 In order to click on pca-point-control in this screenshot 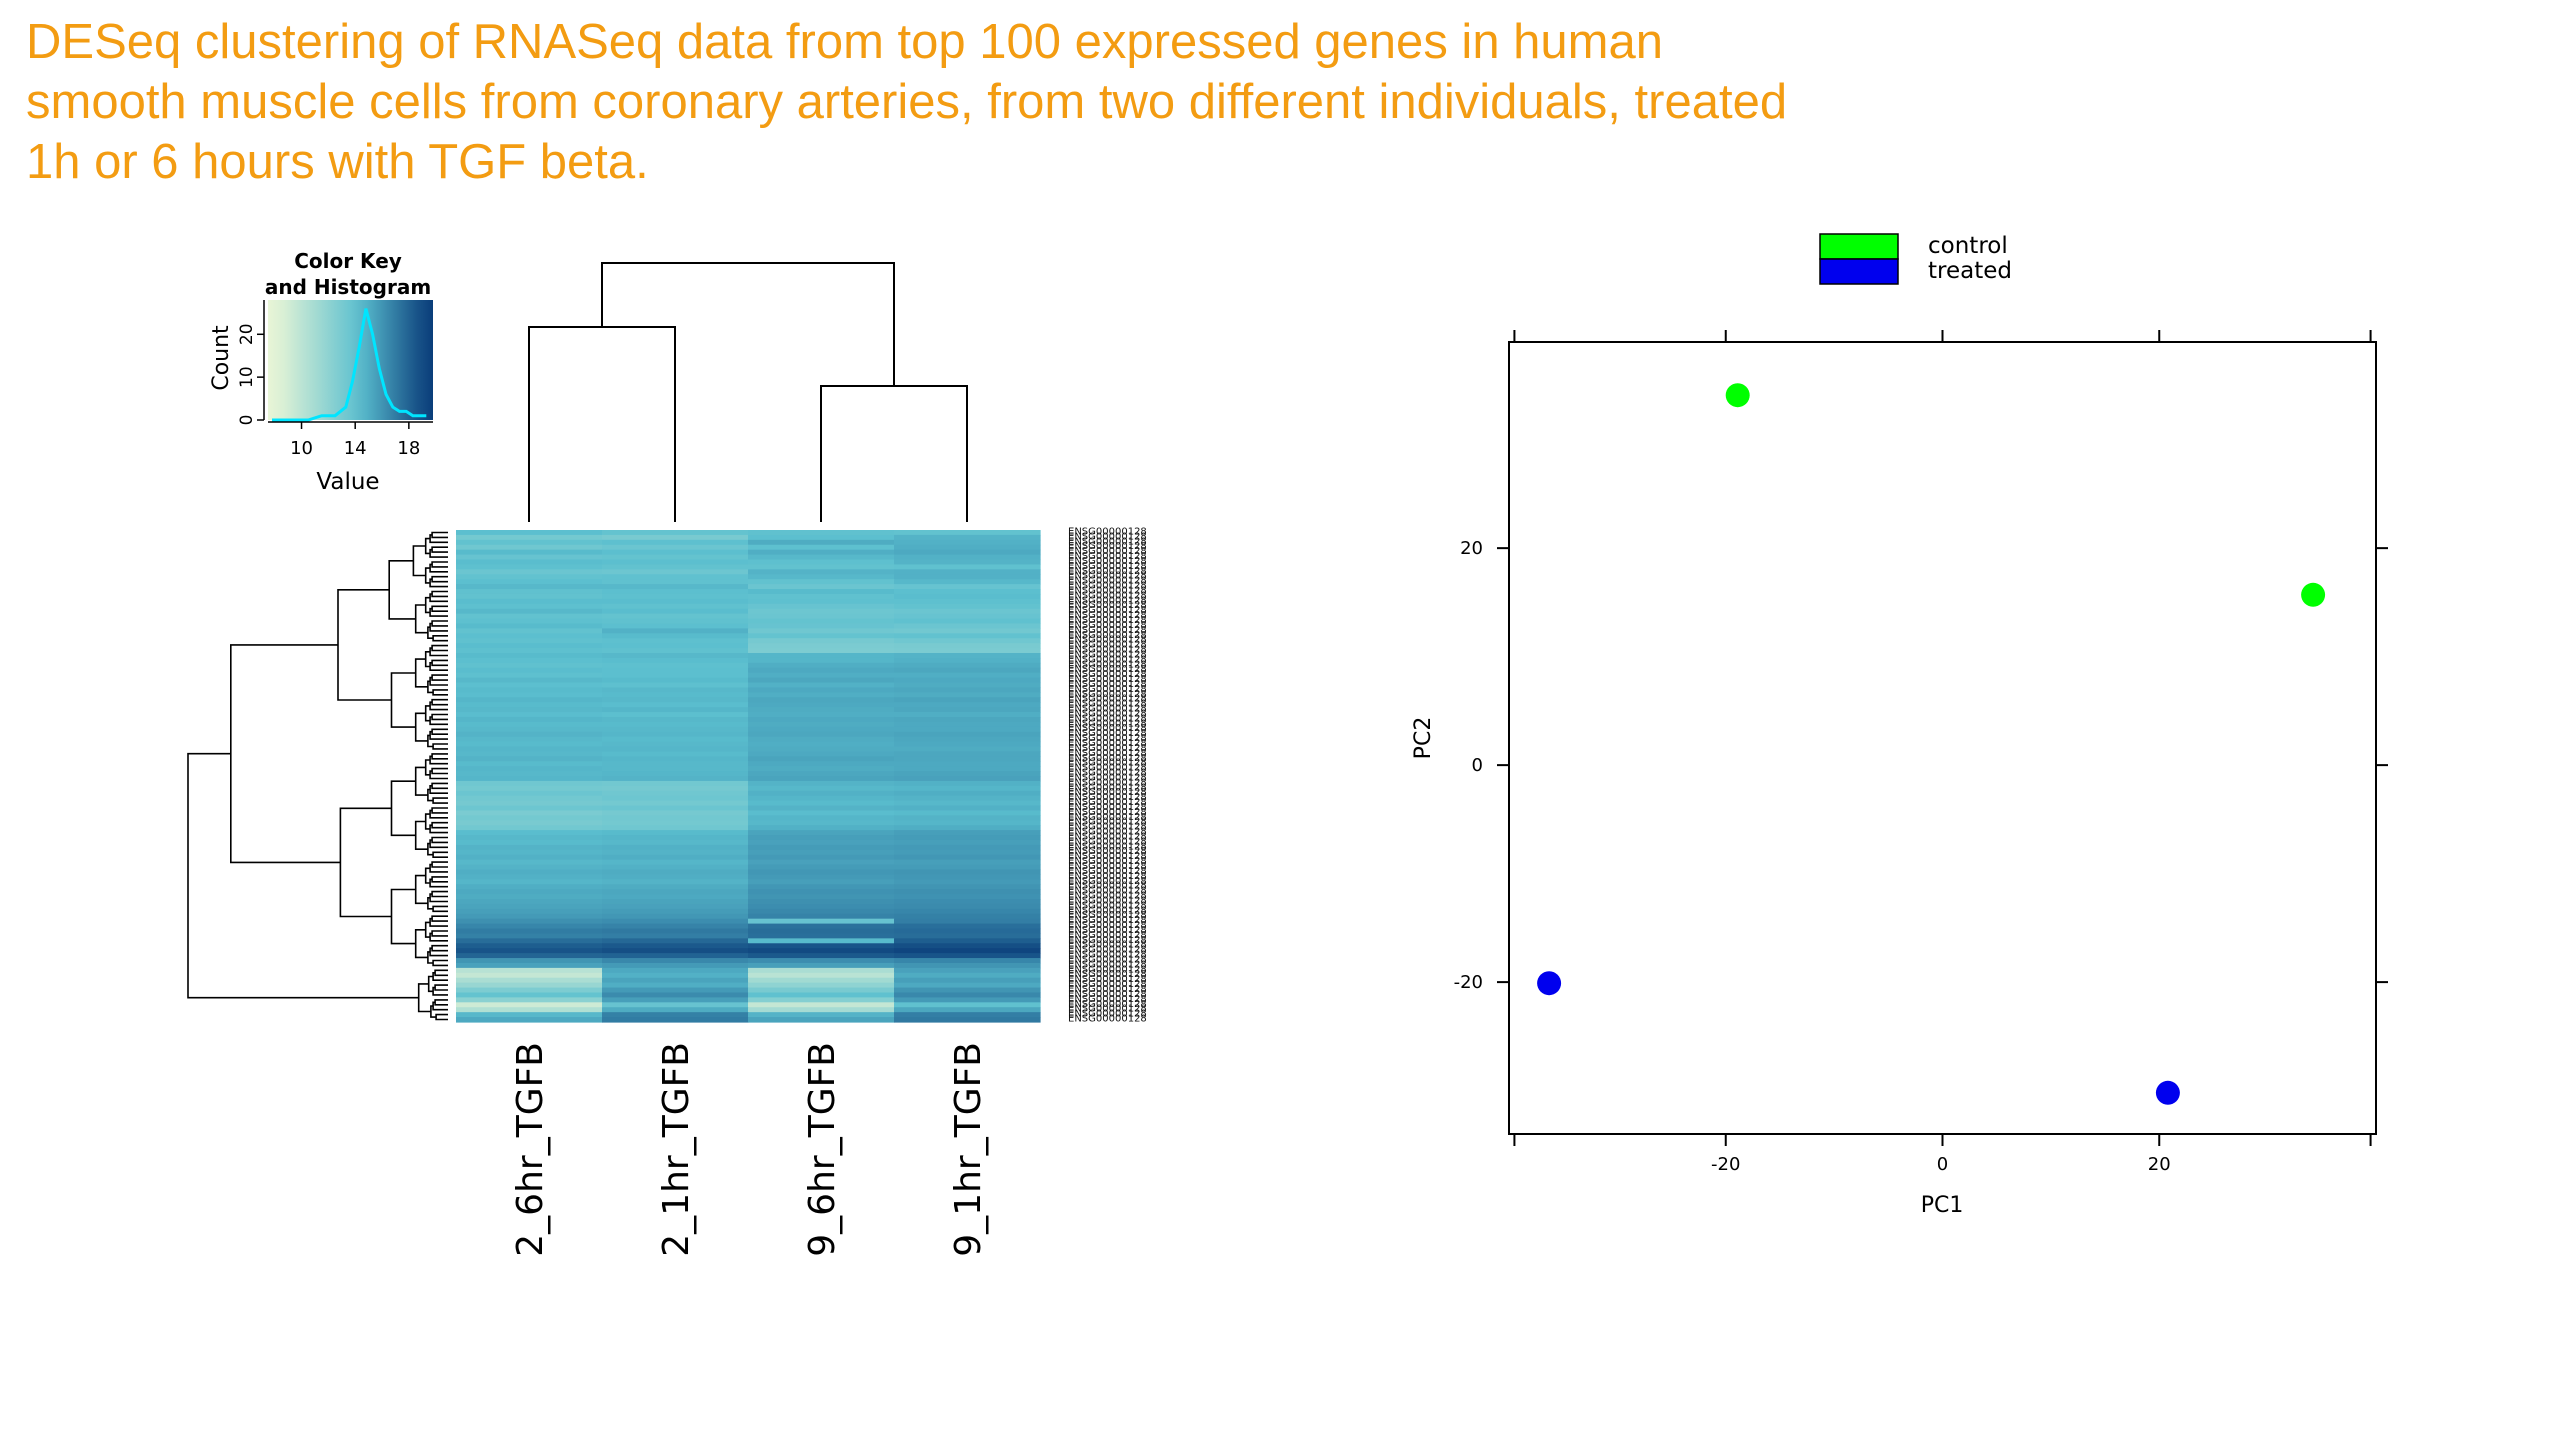, I will do `click(1737, 395)`.